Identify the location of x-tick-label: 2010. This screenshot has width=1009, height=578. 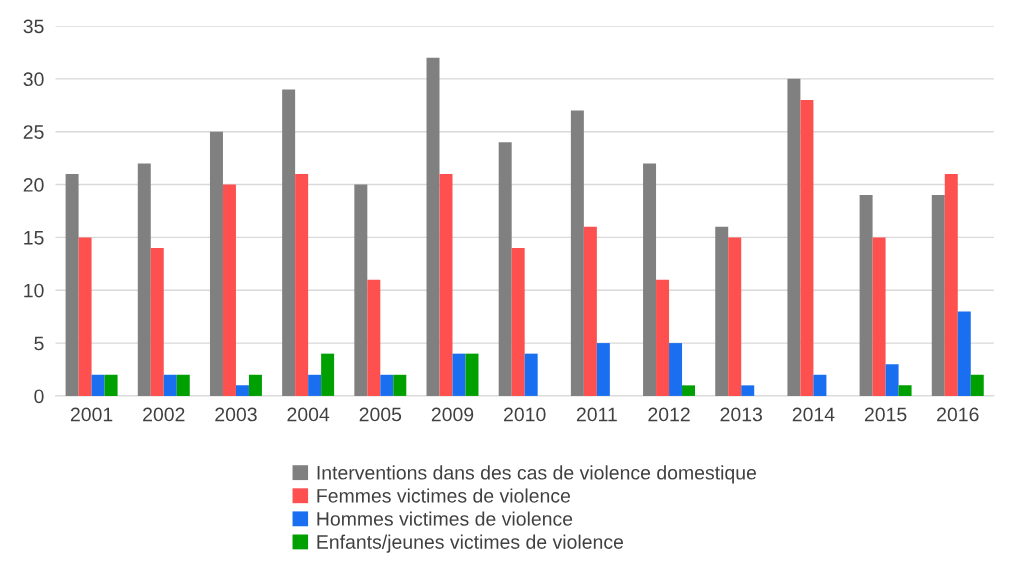
(525, 414).